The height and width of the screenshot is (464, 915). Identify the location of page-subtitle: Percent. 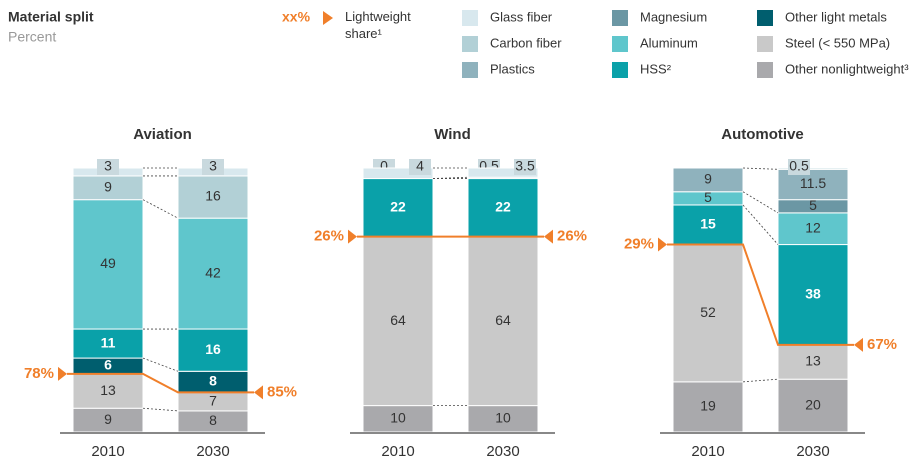
(32, 37).